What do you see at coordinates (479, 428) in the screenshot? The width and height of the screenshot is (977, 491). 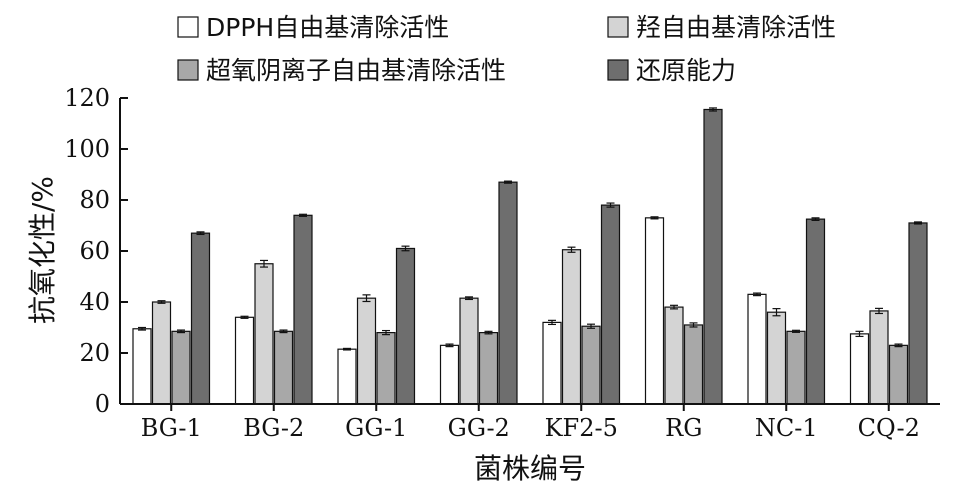 I see `x-tick-label: GG-2` at bounding box center [479, 428].